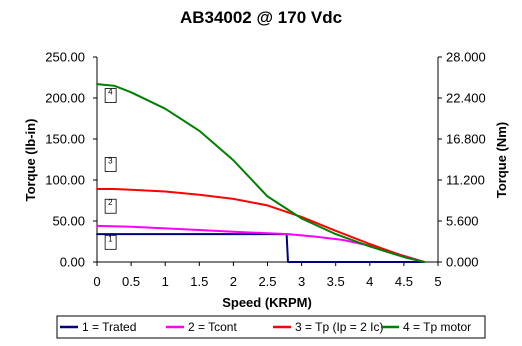 The width and height of the screenshot is (522, 346). What do you see at coordinates (65, 98) in the screenshot?
I see `y-tick-label: 200.00` at bounding box center [65, 98].